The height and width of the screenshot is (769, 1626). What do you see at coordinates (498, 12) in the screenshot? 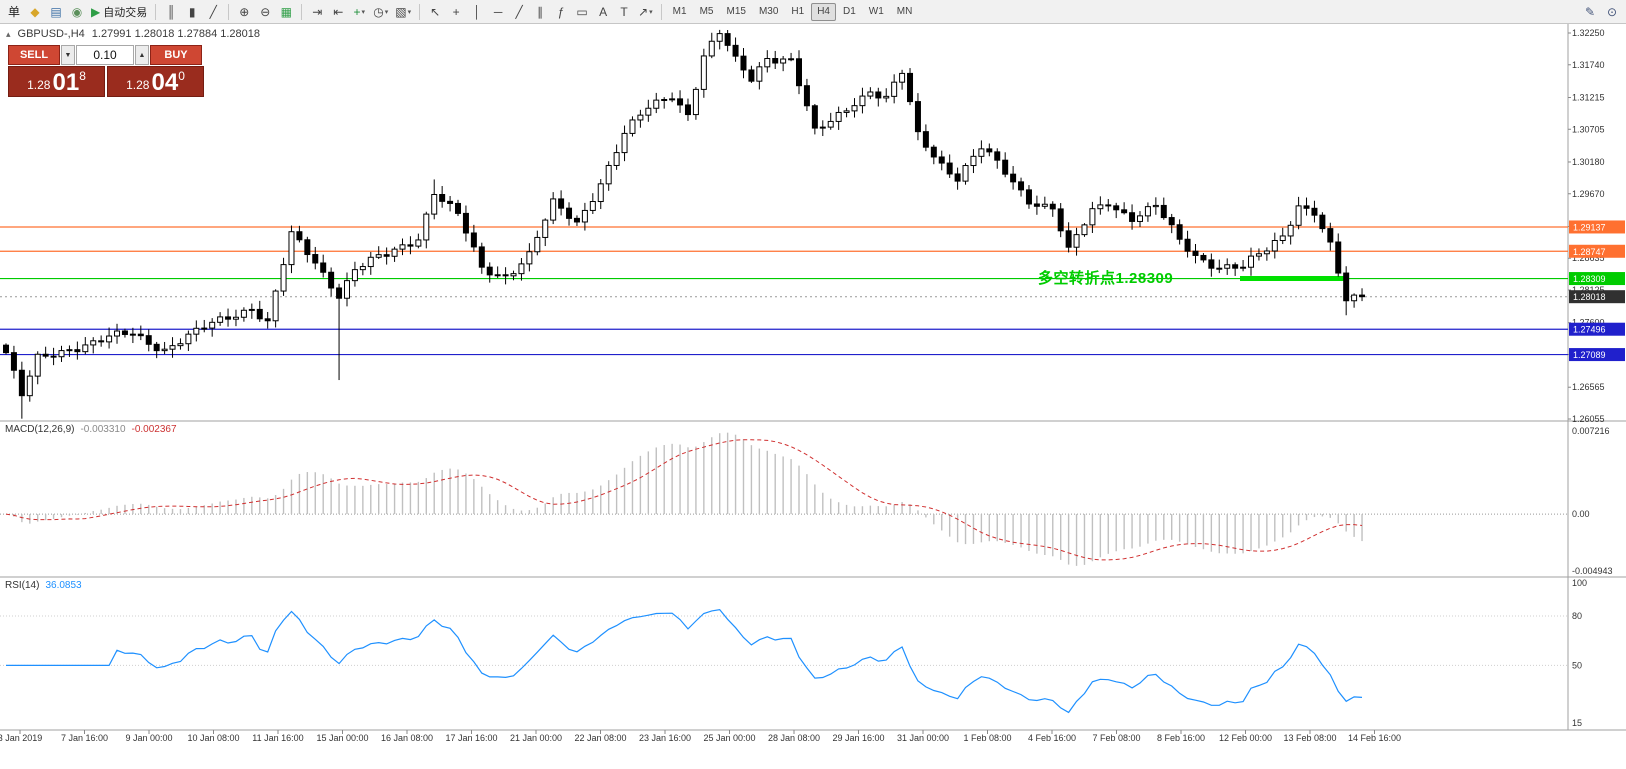
I see `horizontal-line-icon: ─` at bounding box center [498, 12].